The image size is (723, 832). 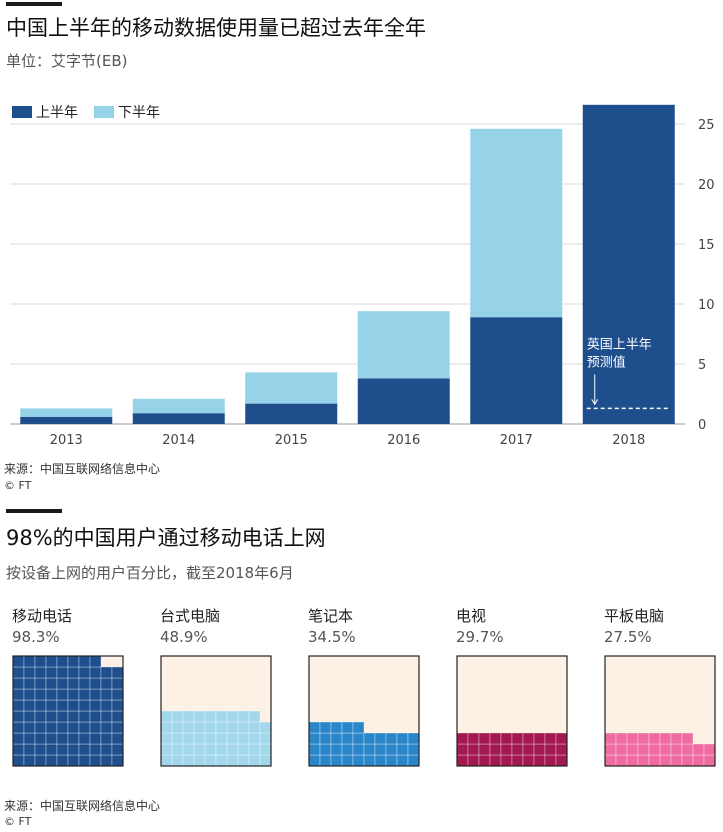 I want to click on y-tick-label: 25, so click(x=706, y=125).